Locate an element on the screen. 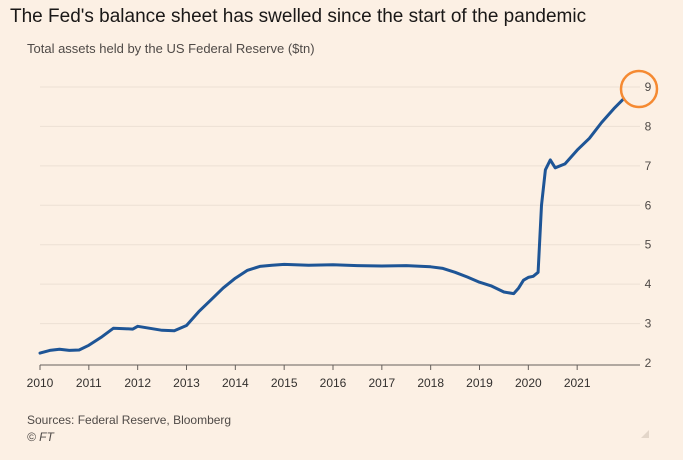  y-axis-labels: 2 3 4 5 6 7 8 9 is located at coordinates (648, 225).